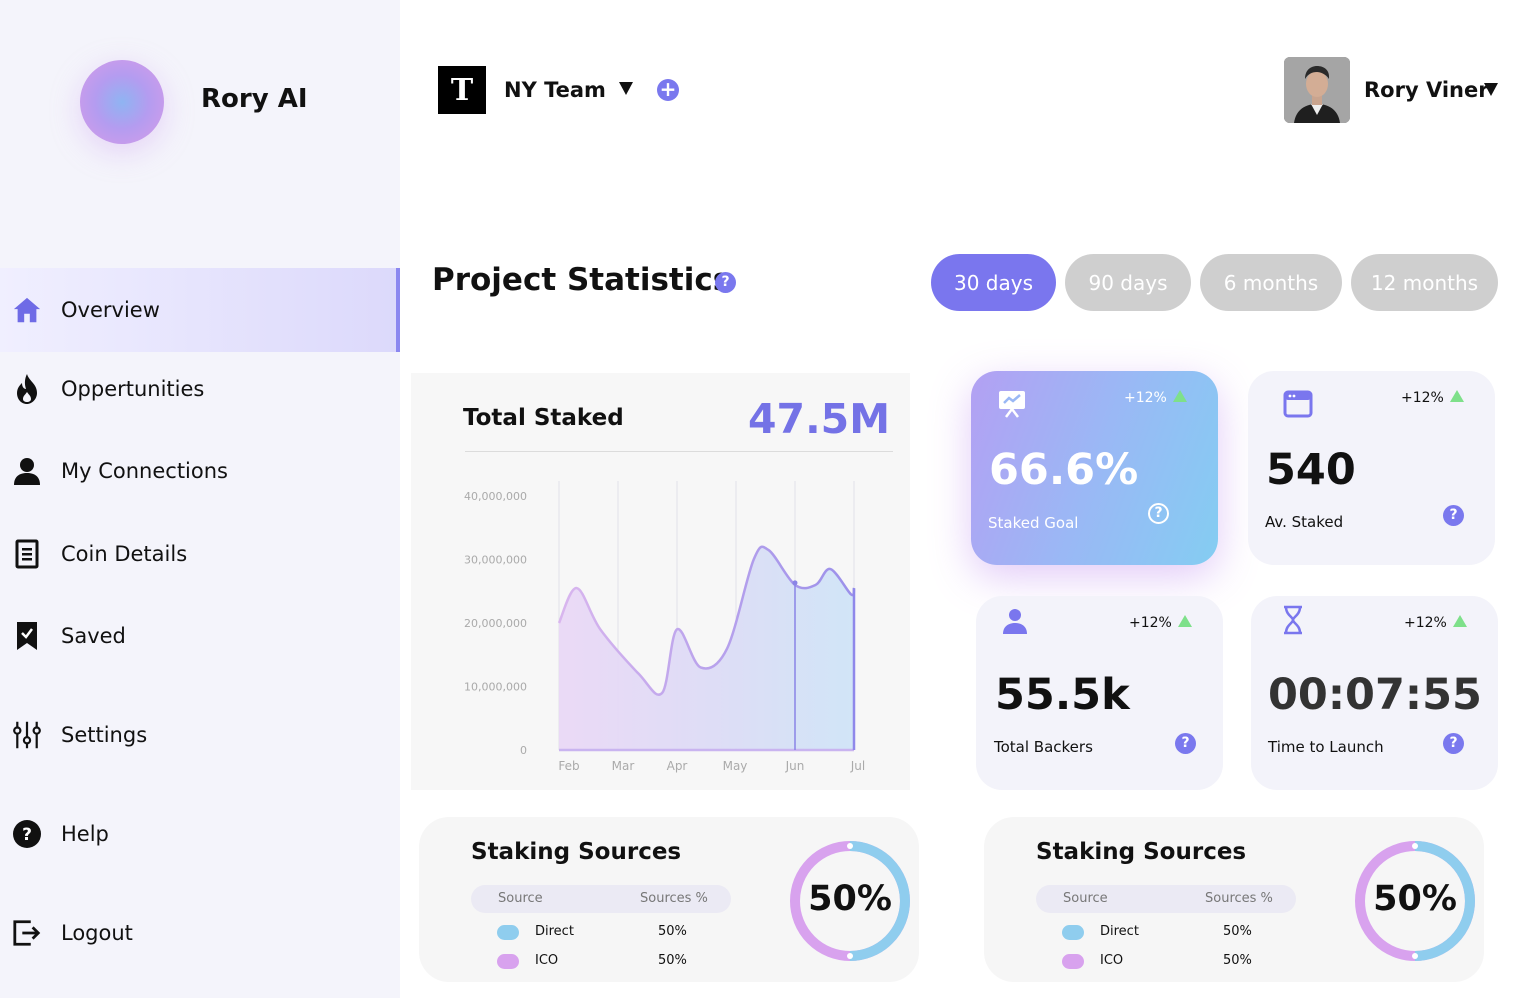 The image size is (1534, 998). What do you see at coordinates (200, 834) in the screenshot?
I see `sidebar-item-help: ? Help` at bounding box center [200, 834].